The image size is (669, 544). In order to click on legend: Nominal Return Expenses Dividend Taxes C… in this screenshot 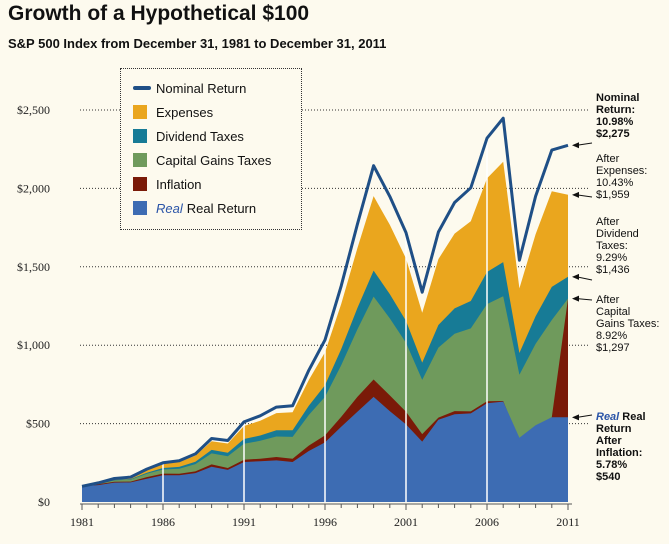, I will do `click(211, 149)`.